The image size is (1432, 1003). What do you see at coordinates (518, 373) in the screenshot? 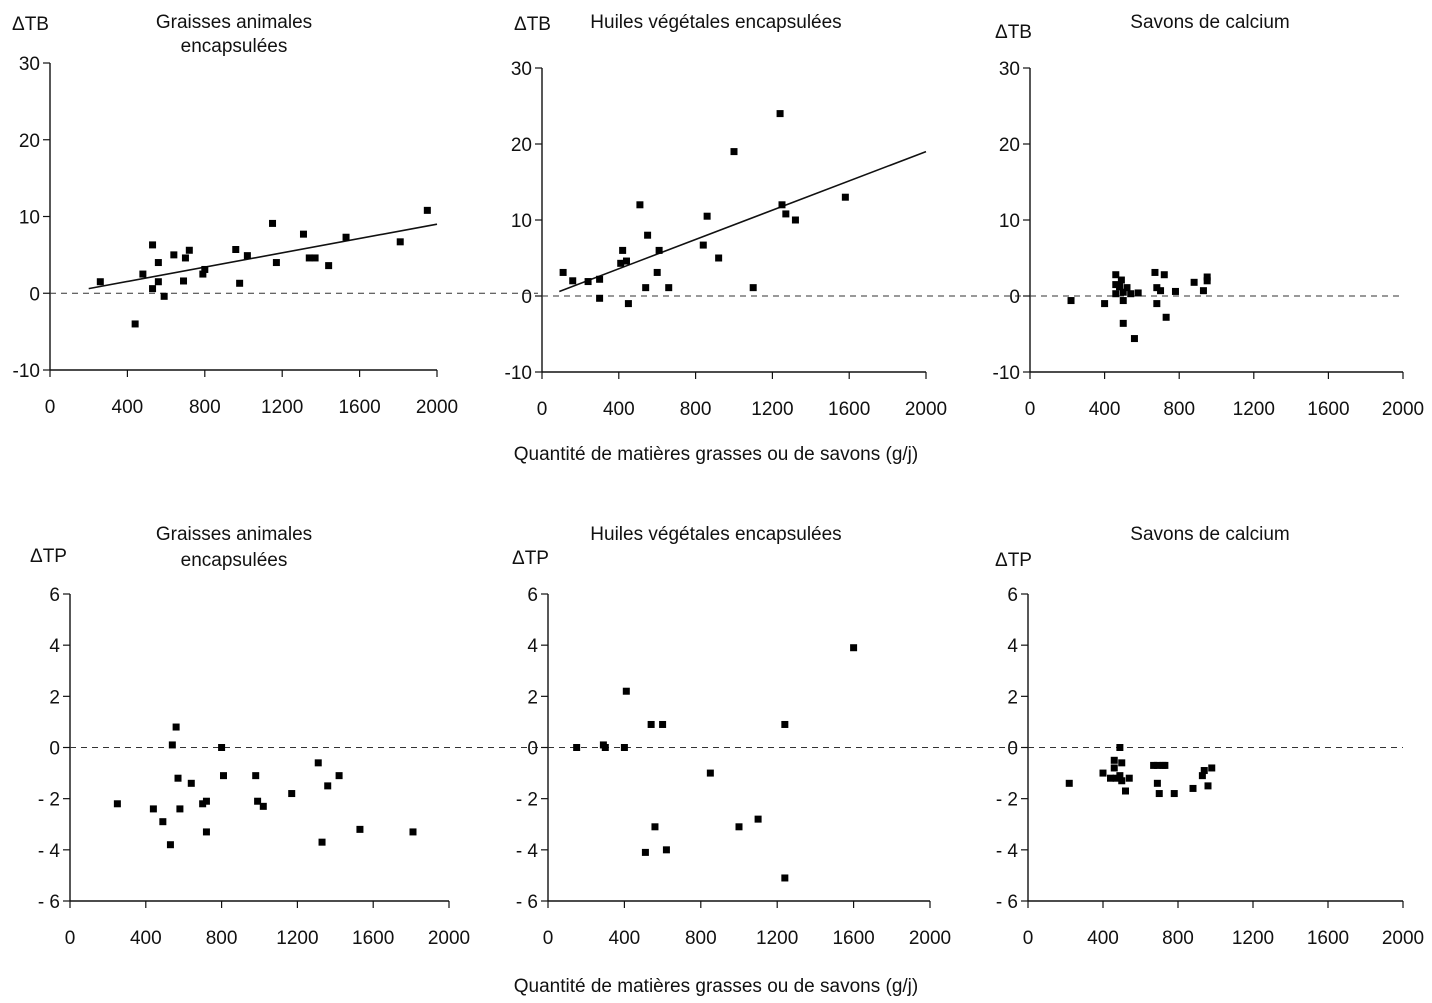
I see `y-tick-label: -10` at bounding box center [518, 373].